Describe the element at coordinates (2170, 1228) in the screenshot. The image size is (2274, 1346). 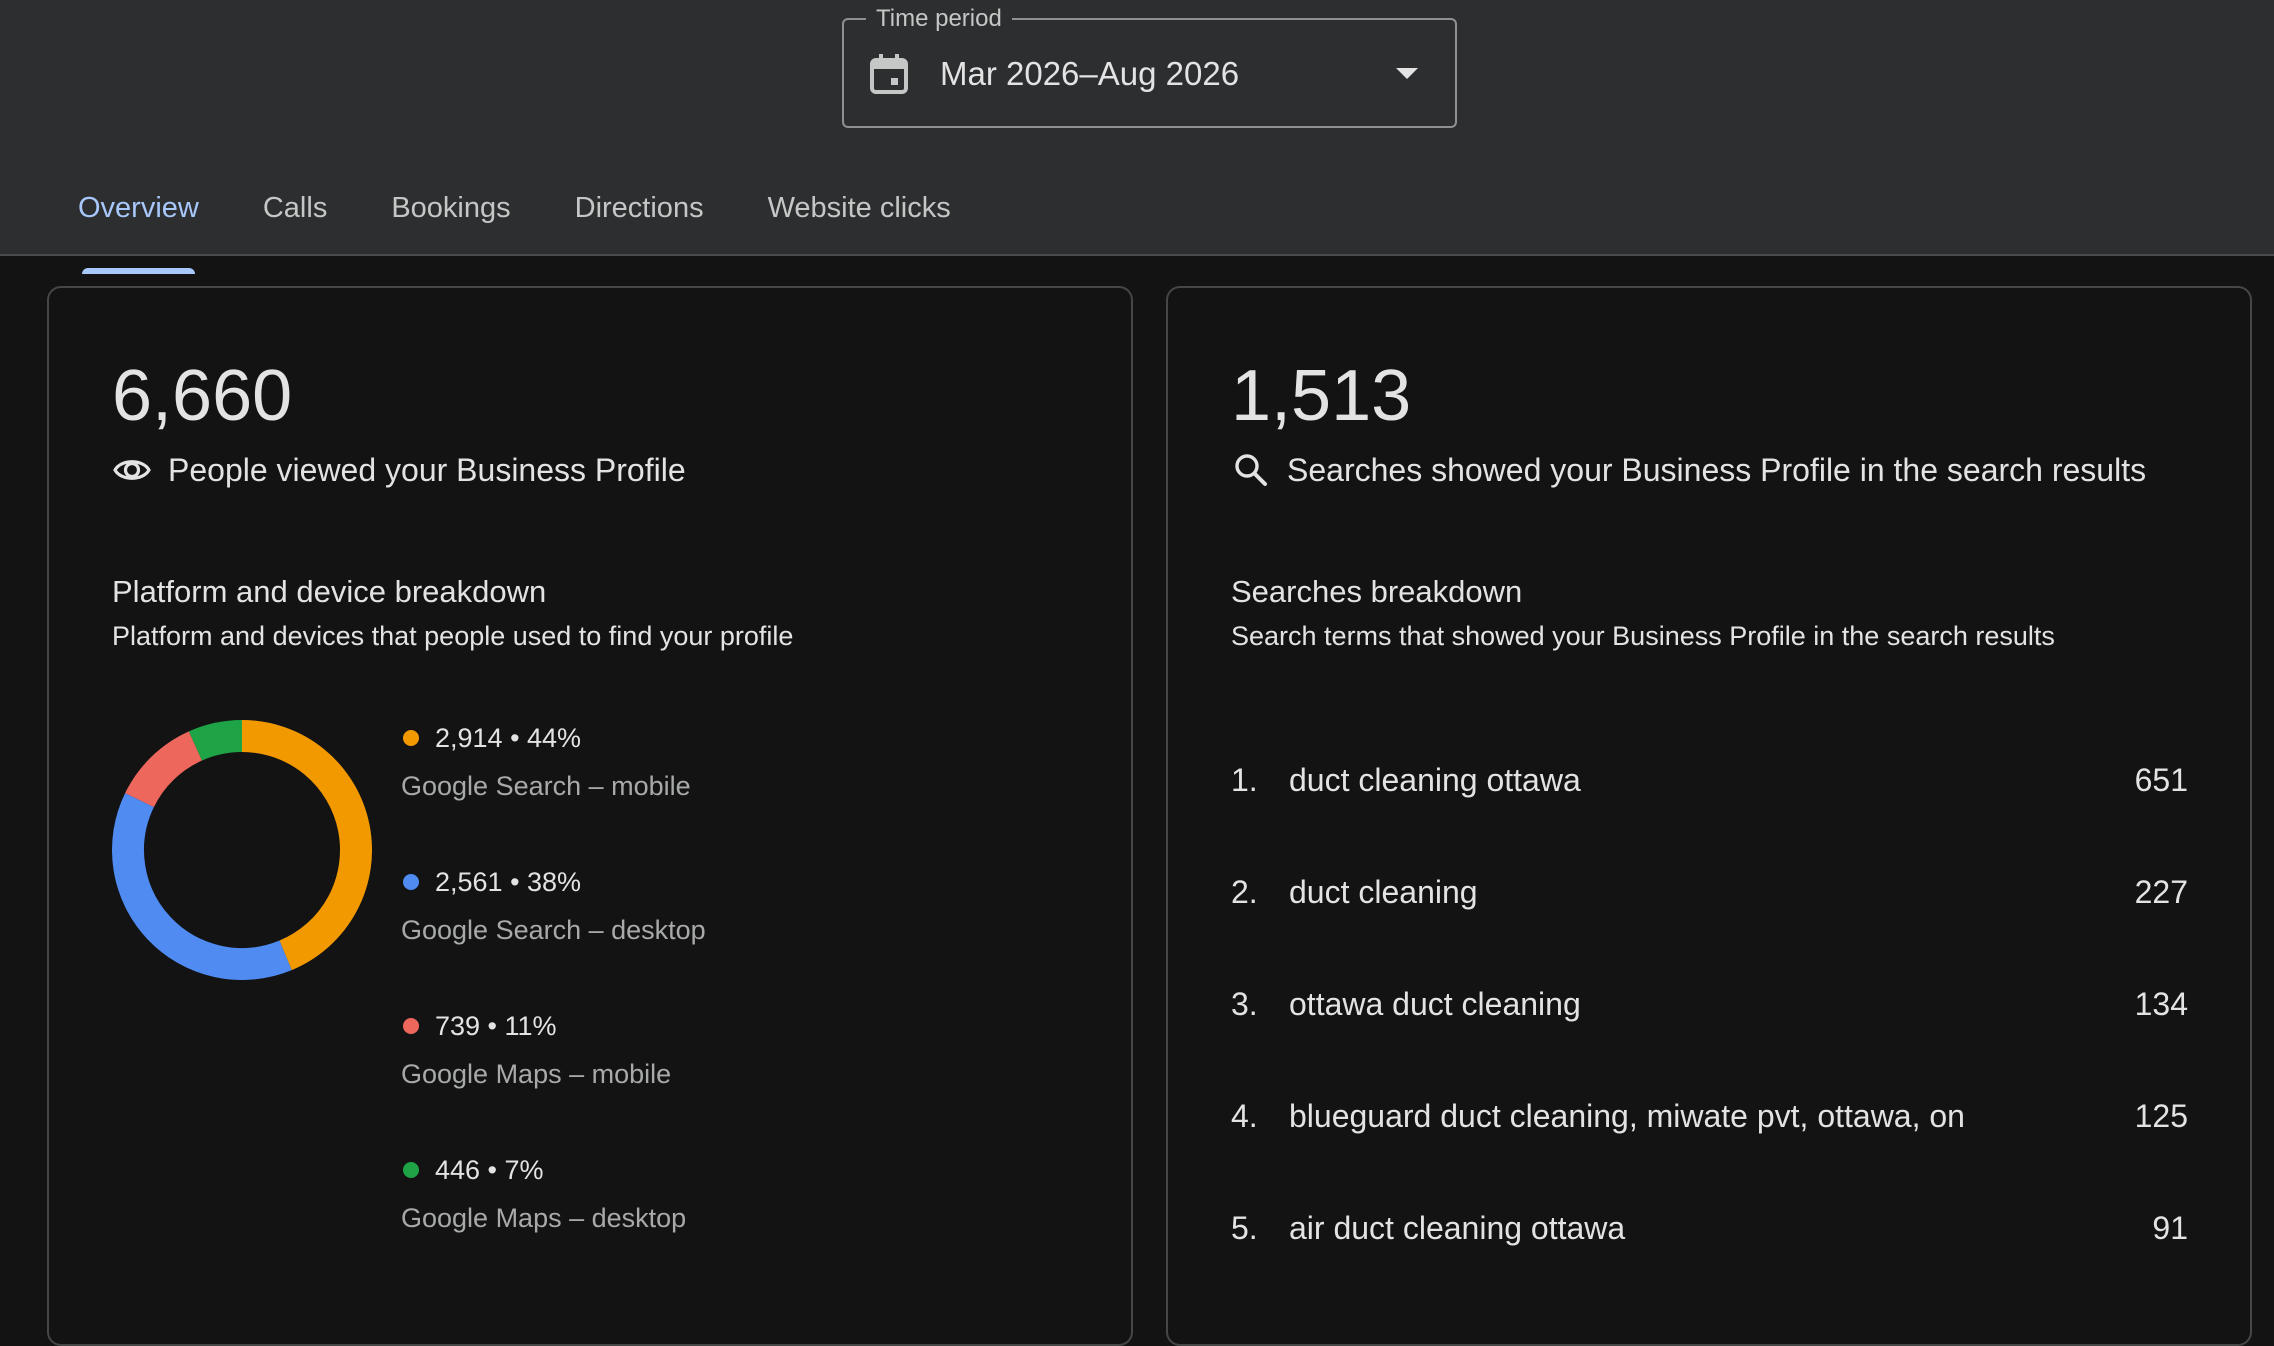
I see `search-count: 91` at that location.